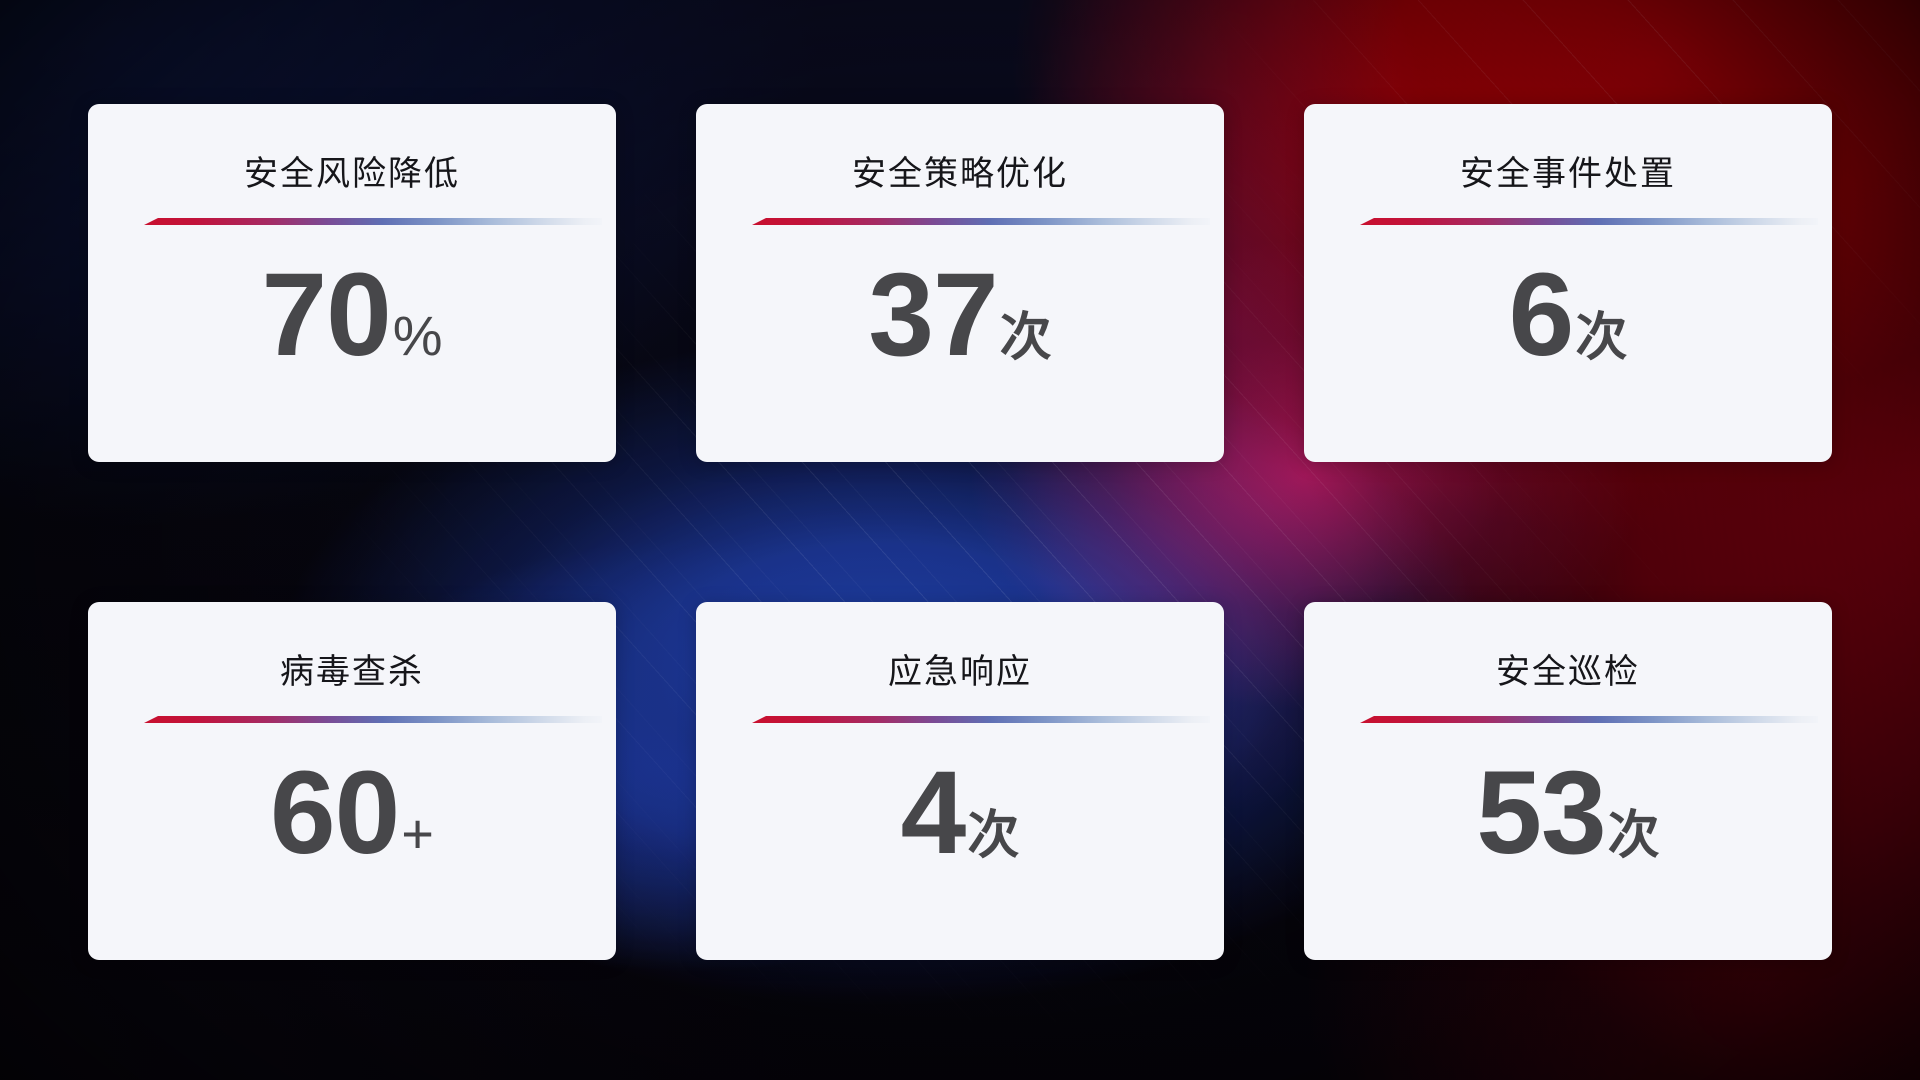 This screenshot has height=1080, width=1920. I want to click on metric-card-value: 6 次, so click(1568, 321).